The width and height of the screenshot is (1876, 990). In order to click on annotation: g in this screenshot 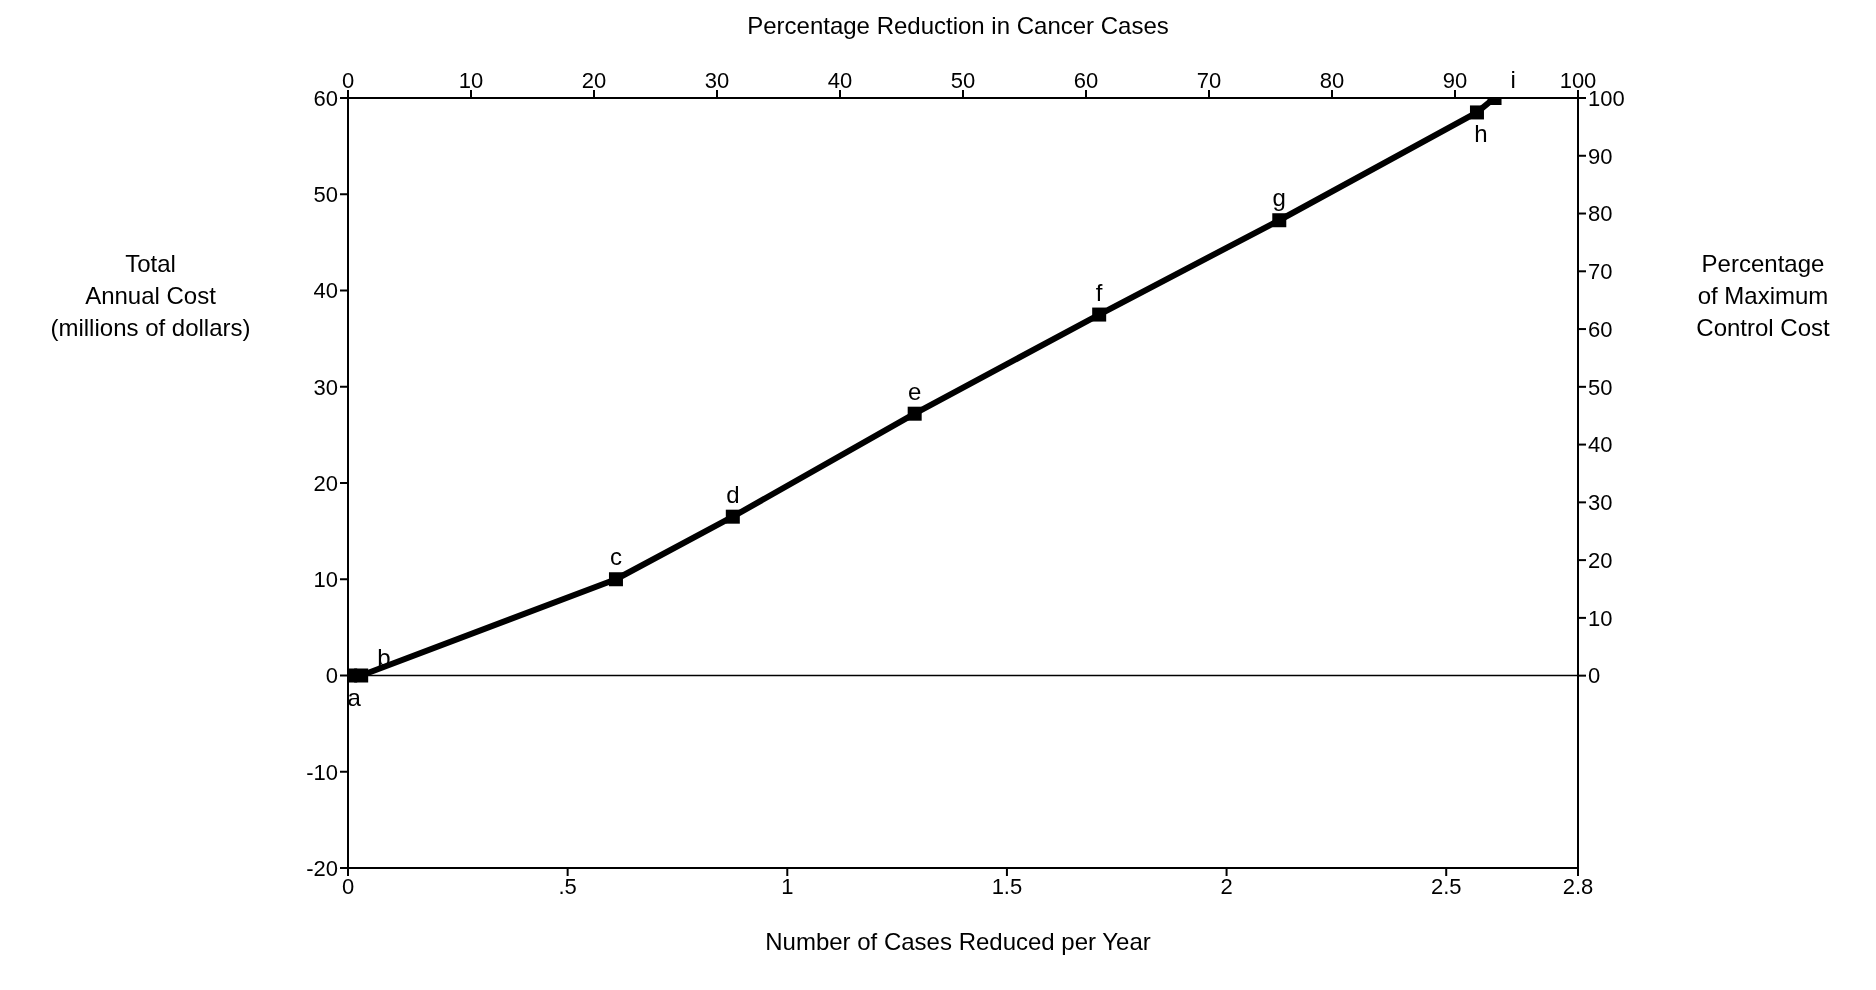, I will do `click(1279, 198)`.